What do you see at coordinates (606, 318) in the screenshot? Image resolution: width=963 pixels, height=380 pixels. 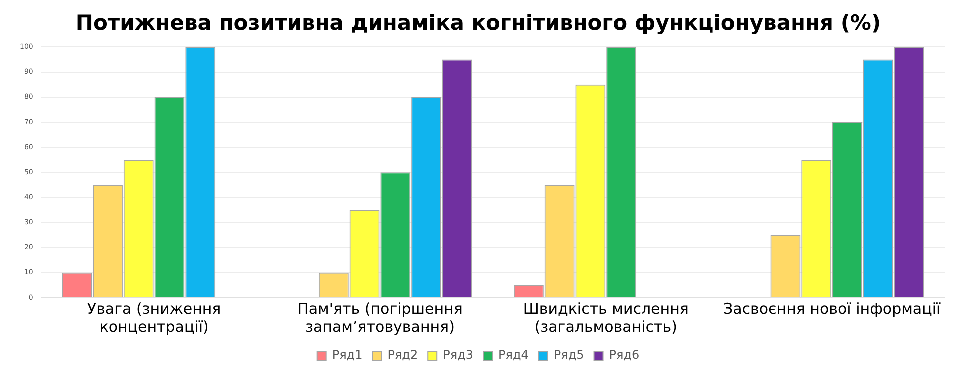 I see `x-tick-label: Швидкість мислення (загальмованість)` at bounding box center [606, 318].